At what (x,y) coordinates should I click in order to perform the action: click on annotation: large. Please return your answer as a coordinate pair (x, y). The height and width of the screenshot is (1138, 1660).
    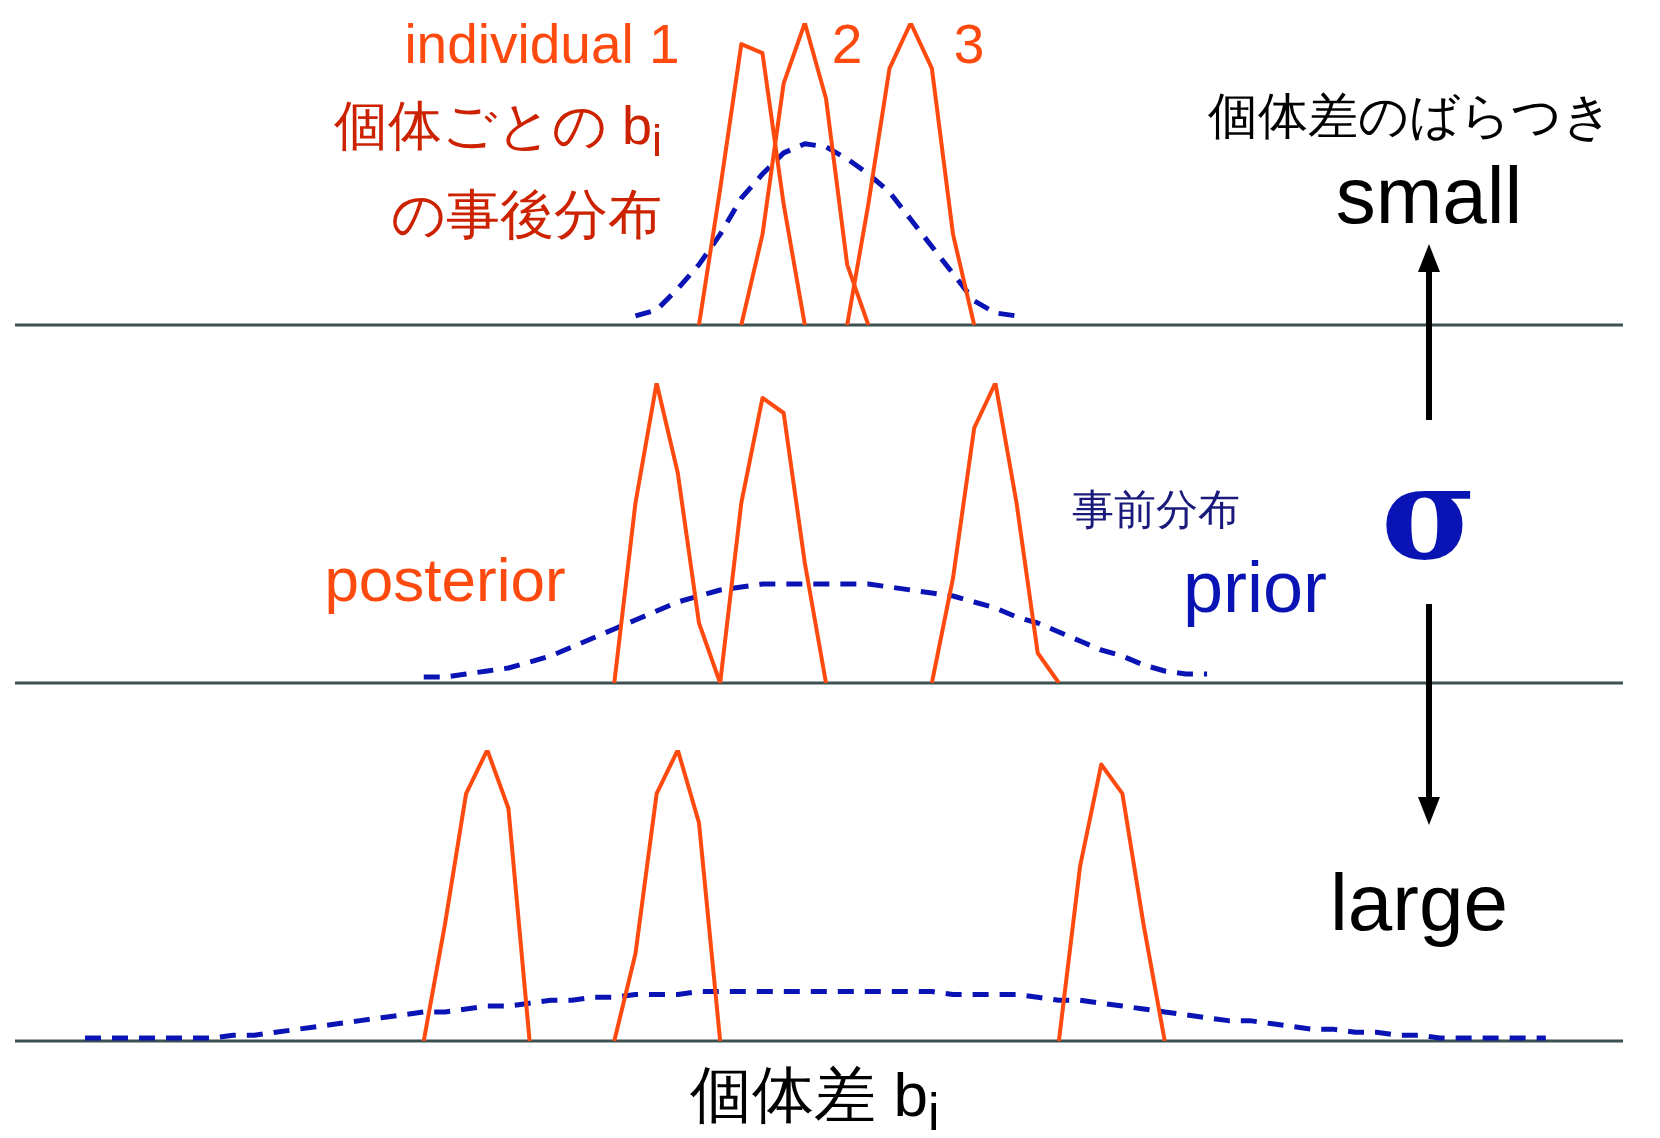
    Looking at the image, I should click on (1419, 902).